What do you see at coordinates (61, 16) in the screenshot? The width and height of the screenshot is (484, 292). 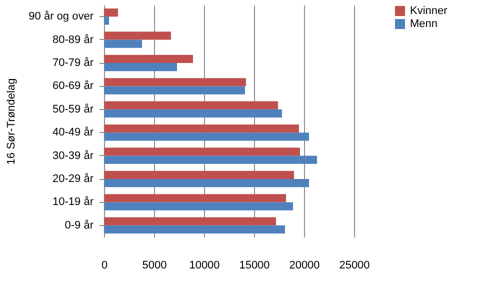 I see `y-tick-label: 90 år og over` at bounding box center [61, 16].